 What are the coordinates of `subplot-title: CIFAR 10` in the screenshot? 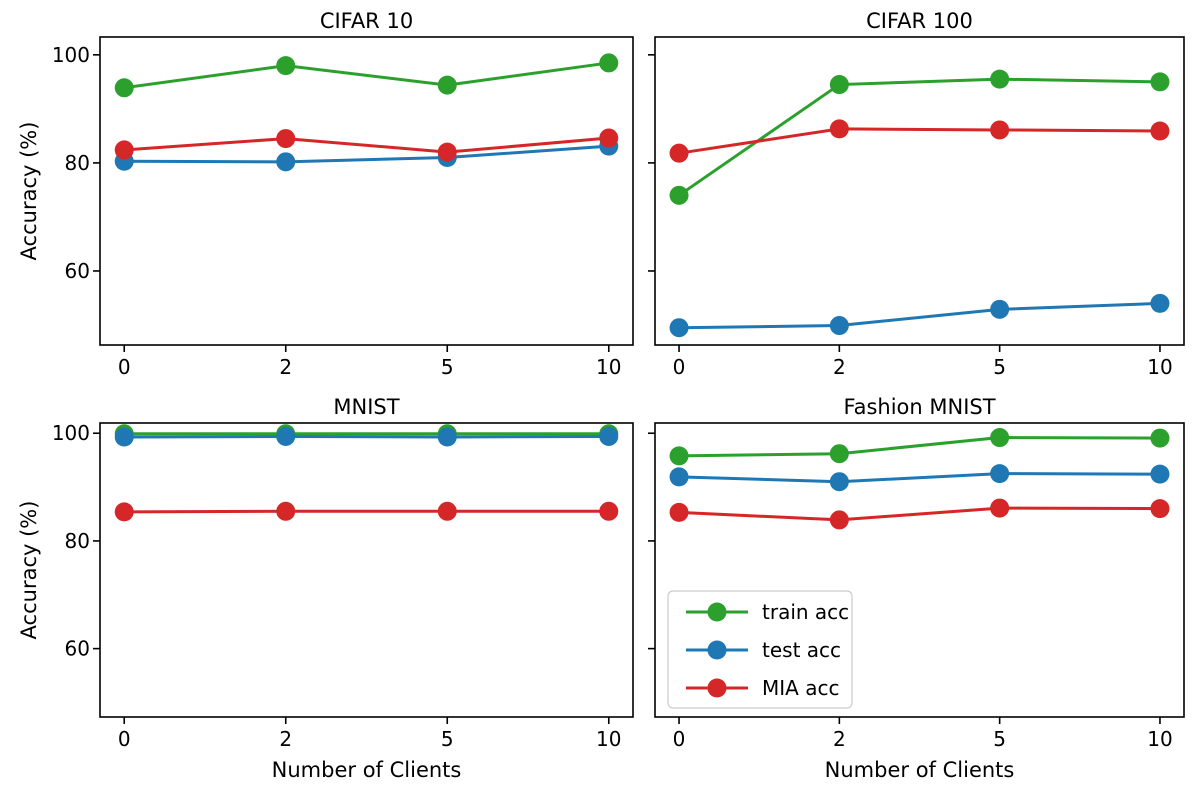 It's located at (366, 21).